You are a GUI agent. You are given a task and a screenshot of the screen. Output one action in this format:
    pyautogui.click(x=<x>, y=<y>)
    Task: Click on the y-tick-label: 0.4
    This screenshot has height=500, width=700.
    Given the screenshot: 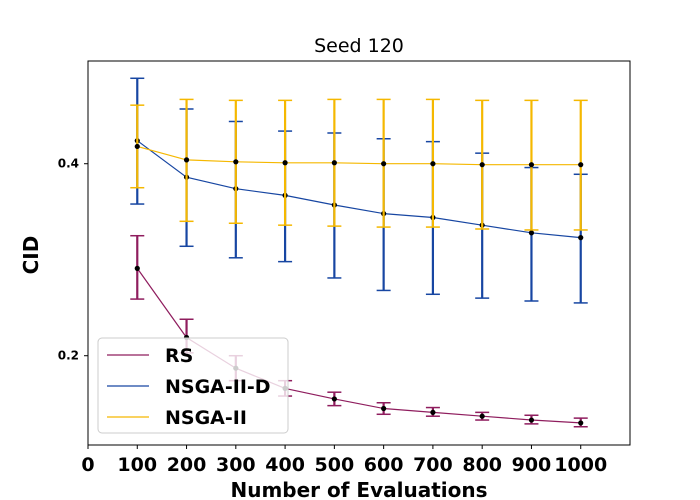 What is the action you would take?
    pyautogui.click(x=68, y=164)
    